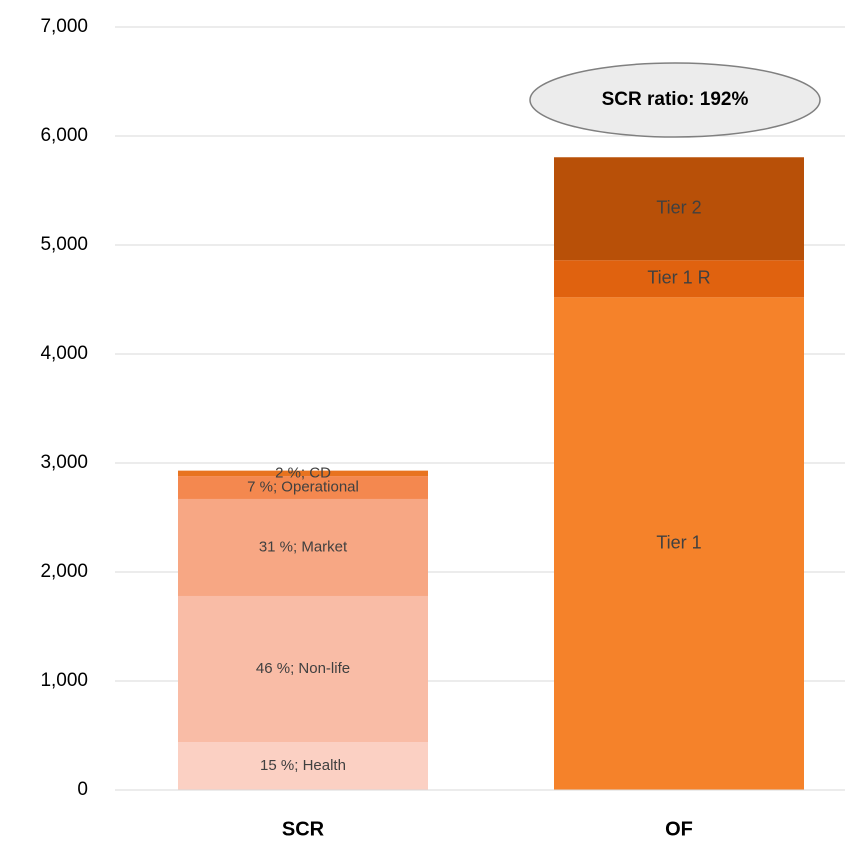 This screenshot has width=846, height=844. Describe the element at coordinates (64, 353) in the screenshot. I see `y-tick-label: 4,000` at that location.